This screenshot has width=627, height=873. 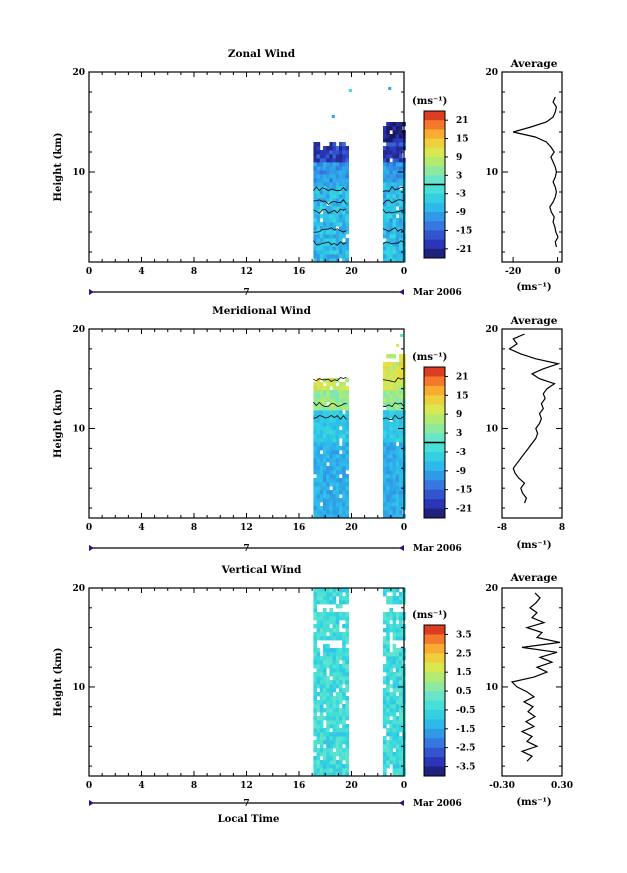 I want to click on average-x-tick-label: 8, so click(x=562, y=528).